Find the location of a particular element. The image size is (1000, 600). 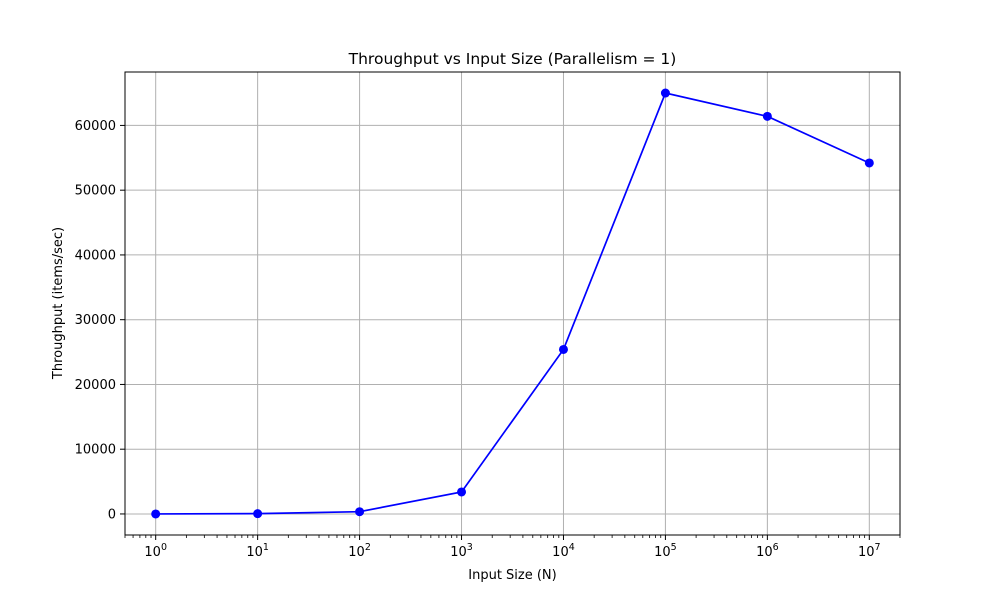

y-tick-label: 0 is located at coordinates (112, 514).